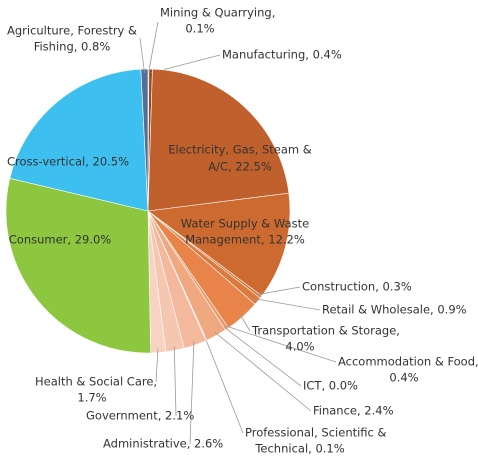 The width and height of the screenshot is (478, 458). I want to click on slice-label: Construction, 0.3%, so click(357, 287).